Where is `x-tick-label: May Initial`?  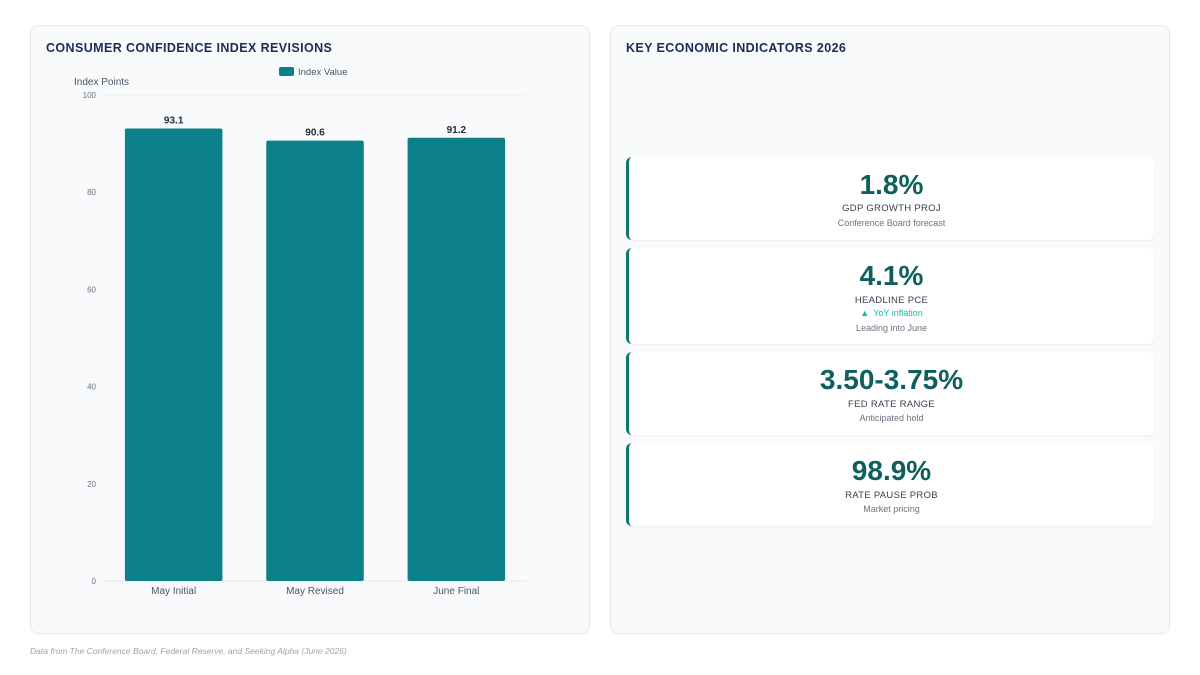
x-tick-label: May Initial is located at coordinates (173, 591).